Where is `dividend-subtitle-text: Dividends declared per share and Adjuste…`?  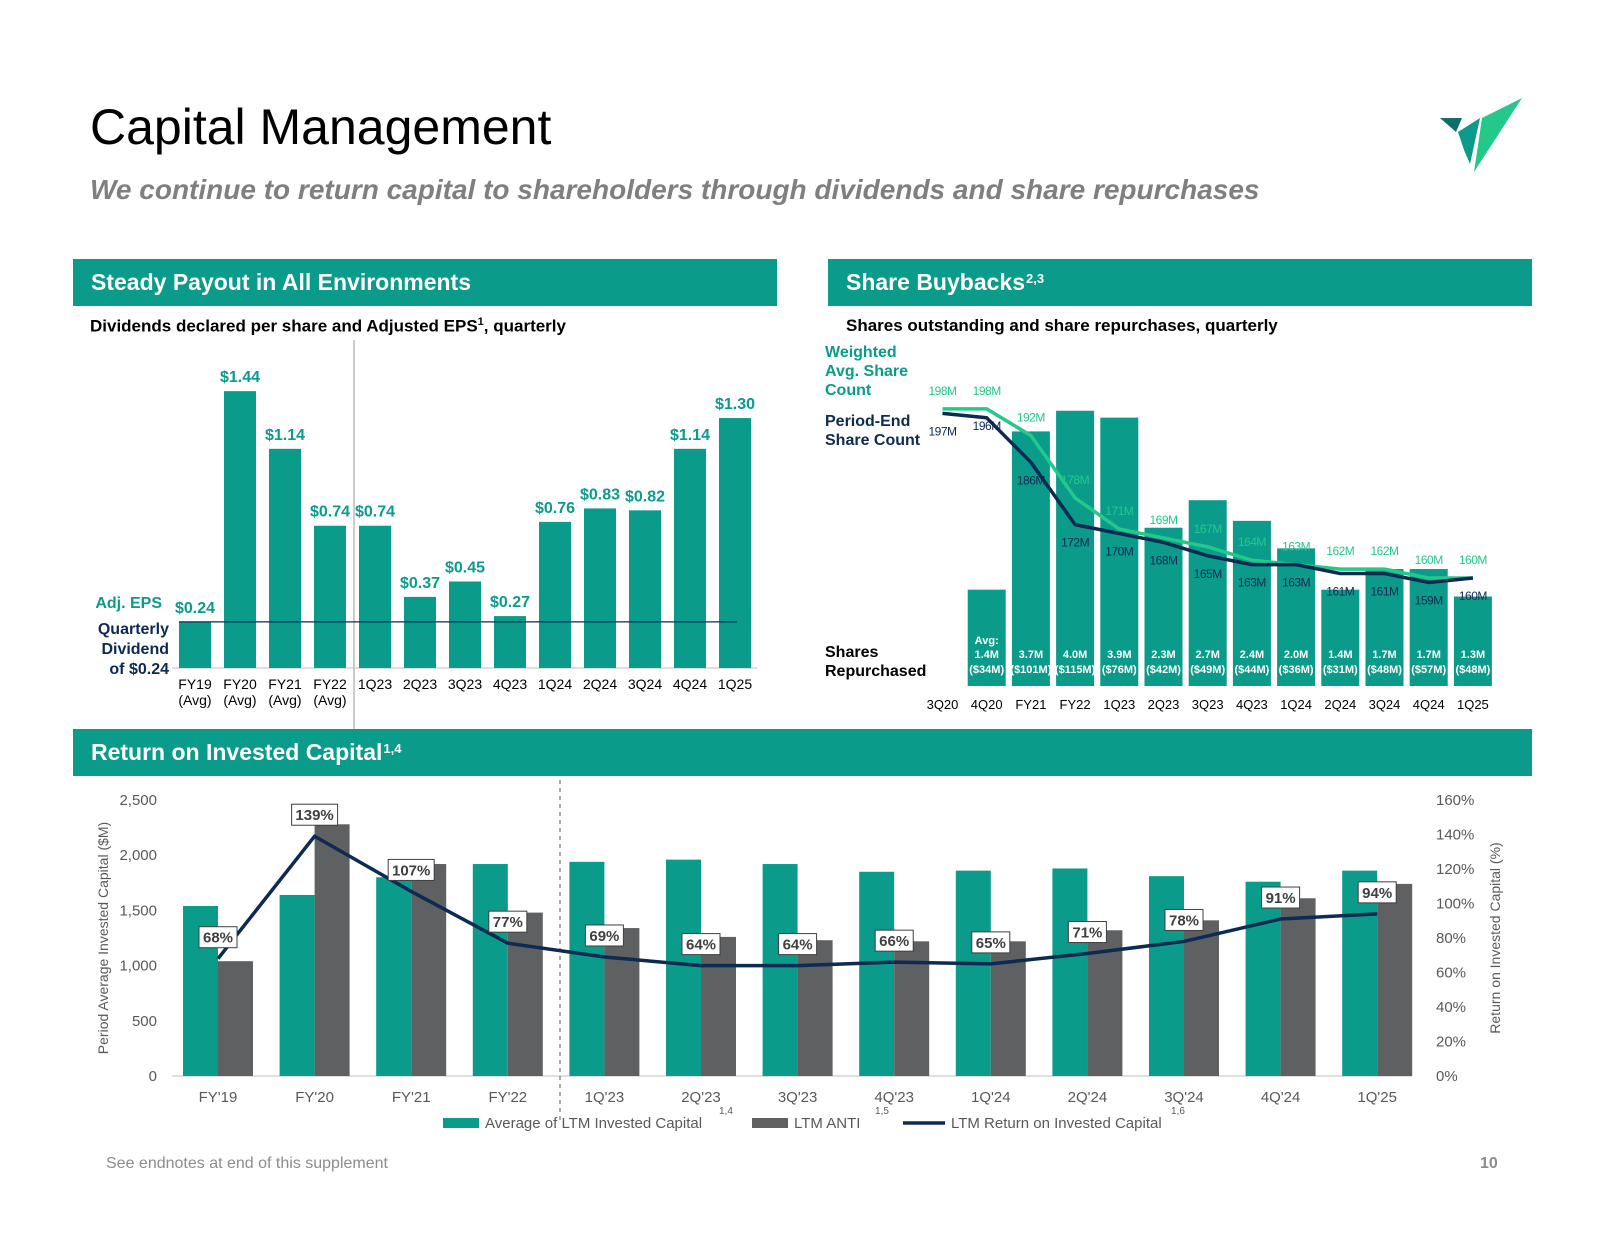
dividend-subtitle-text: Dividends declared per share and Adjuste… is located at coordinates (284, 326).